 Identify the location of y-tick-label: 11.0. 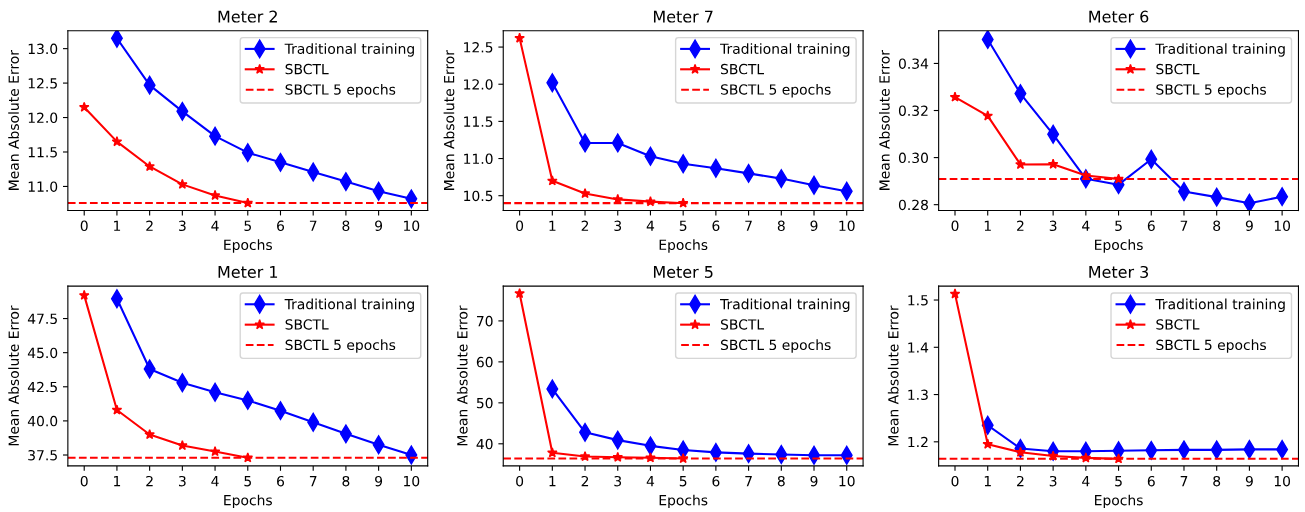
(43, 186).